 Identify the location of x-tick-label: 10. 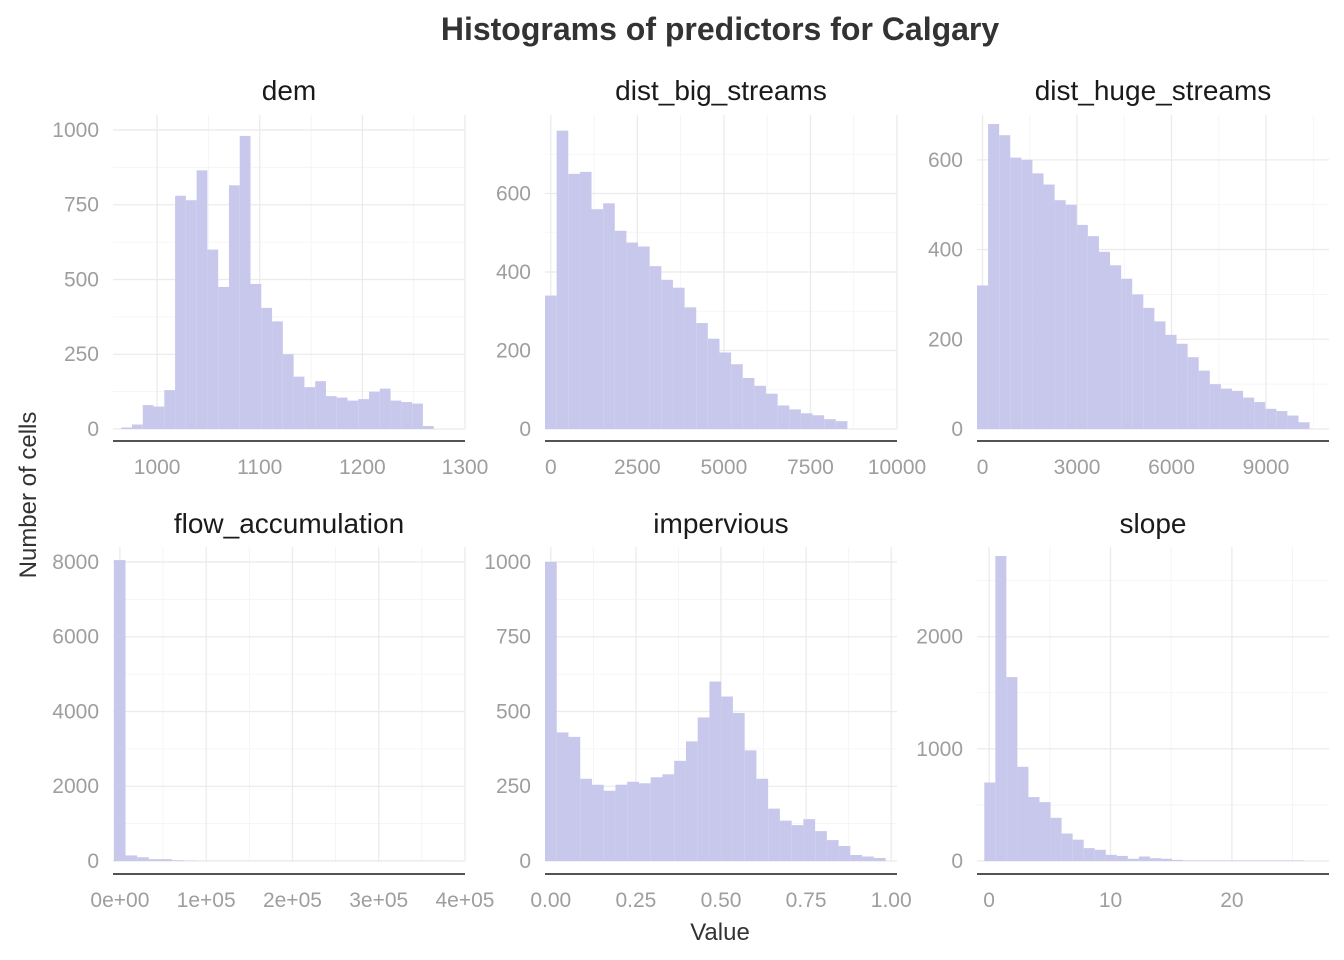
(1110, 900).